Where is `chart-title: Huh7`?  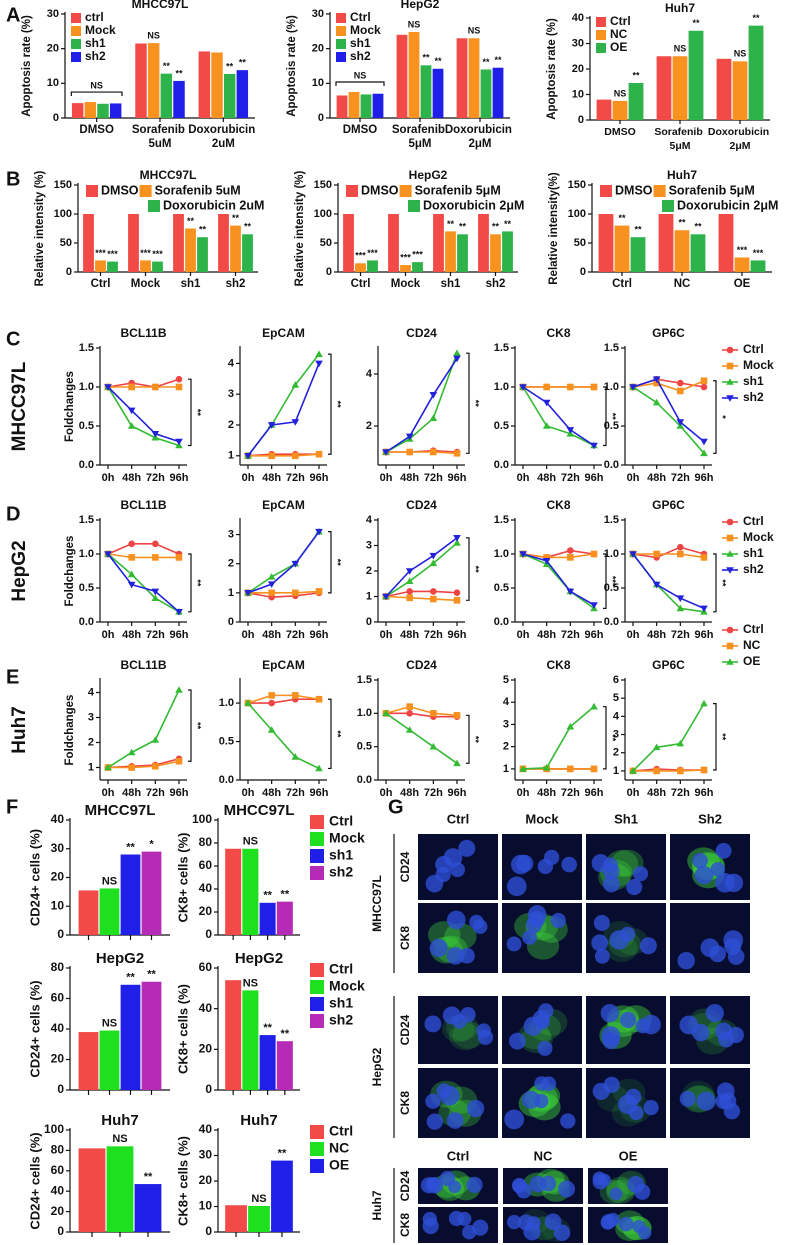 chart-title: Huh7 is located at coordinates (680, 8).